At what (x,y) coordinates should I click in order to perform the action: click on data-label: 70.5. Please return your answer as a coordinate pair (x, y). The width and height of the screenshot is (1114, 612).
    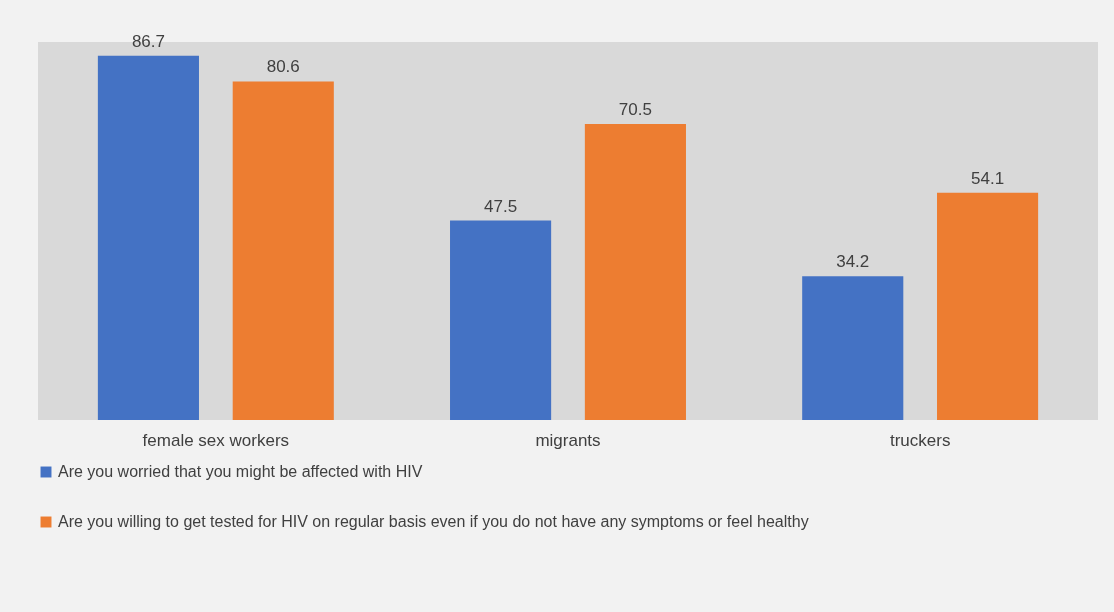
    Looking at the image, I should click on (635, 109).